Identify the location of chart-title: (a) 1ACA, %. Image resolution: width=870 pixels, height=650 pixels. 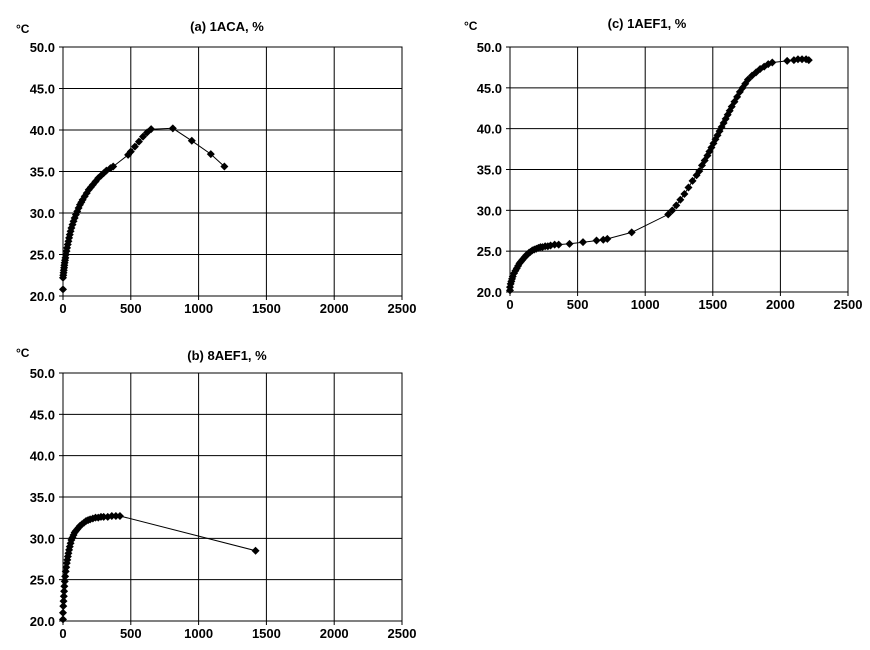
(227, 26).